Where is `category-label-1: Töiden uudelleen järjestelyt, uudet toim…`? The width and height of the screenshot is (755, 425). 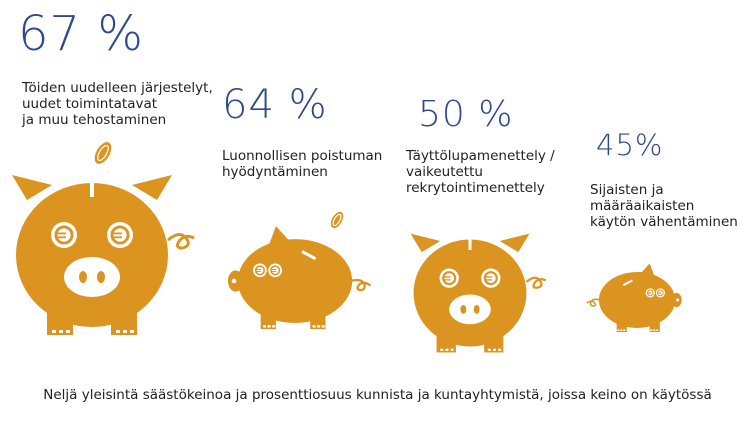
category-label-1: Töiden uudelleen järjestelyt, uudet toim… is located at coordinates (117, 104).